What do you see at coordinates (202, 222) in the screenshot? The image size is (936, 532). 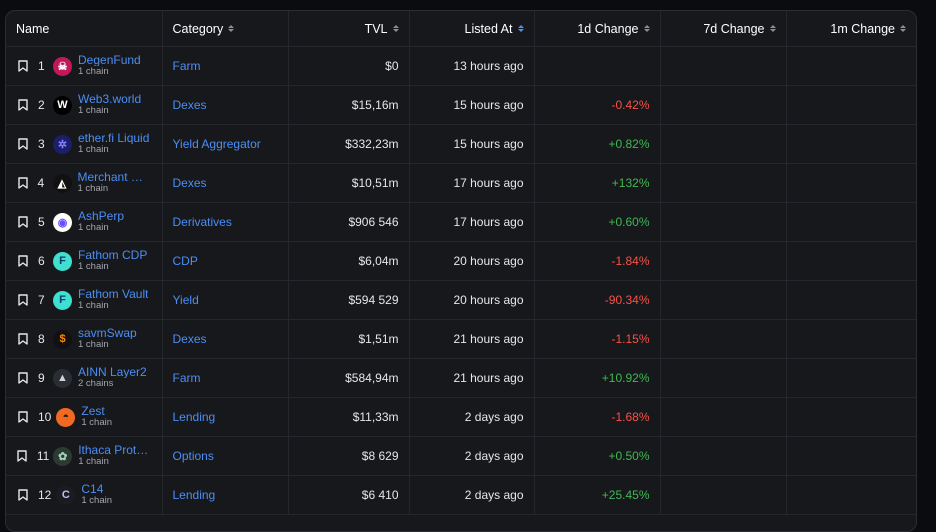 I see `category-link: Derivatives` at bounding box center [202, 222].